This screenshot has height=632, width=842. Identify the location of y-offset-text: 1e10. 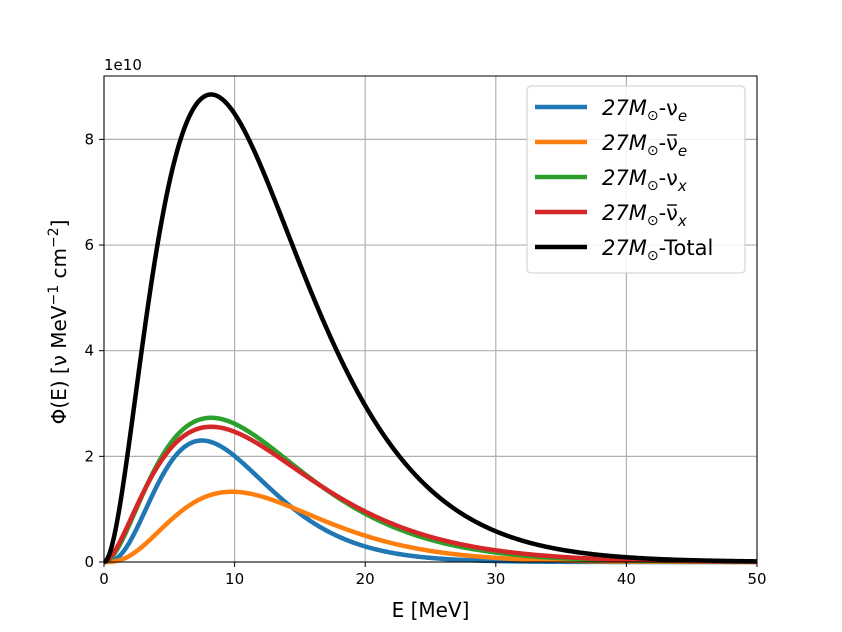
(123, 65).